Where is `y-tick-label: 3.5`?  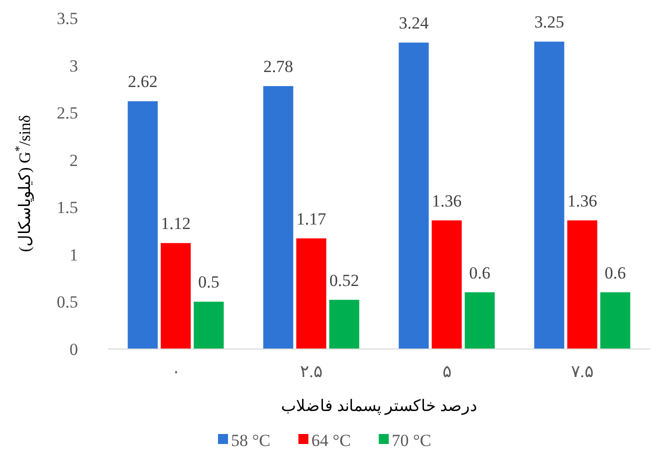
y-tick-label: 3.5 is located at coordinates (67, 18).